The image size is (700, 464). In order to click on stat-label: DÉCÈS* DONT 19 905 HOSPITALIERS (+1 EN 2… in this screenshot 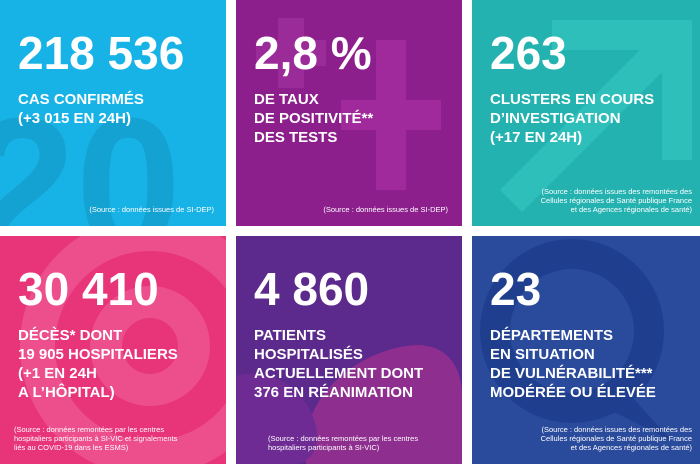, I will do `click(98, 364)`.